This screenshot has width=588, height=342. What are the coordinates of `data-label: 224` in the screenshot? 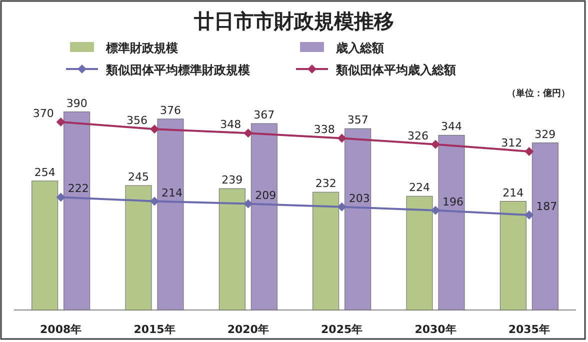 It's located at (419, 187).